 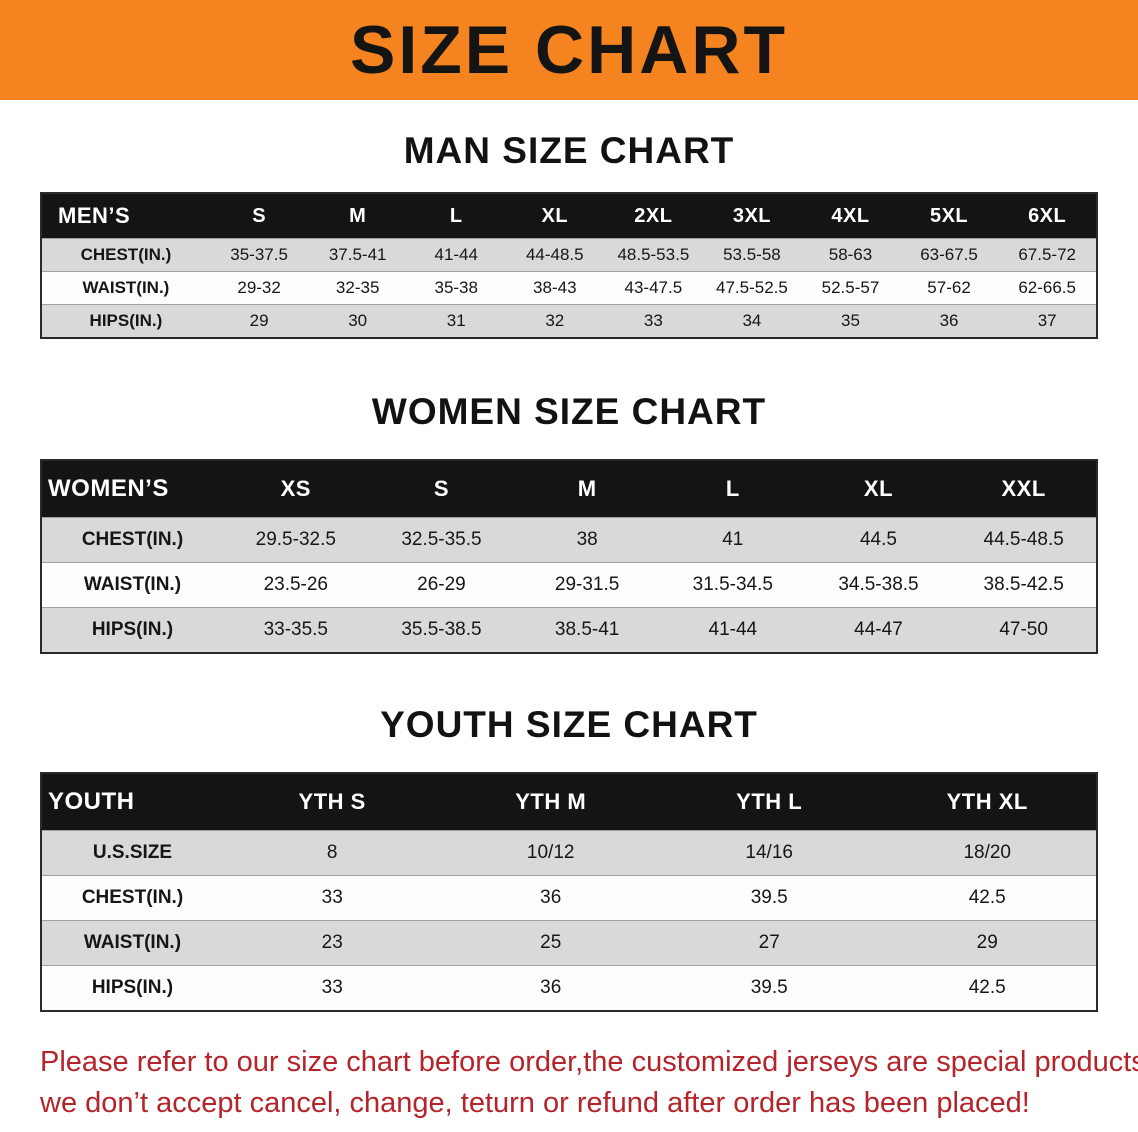 I want to click on table-header-row: YOUTH YTH S YTH M YTH L YTH XL, so click(x=569, y=802).